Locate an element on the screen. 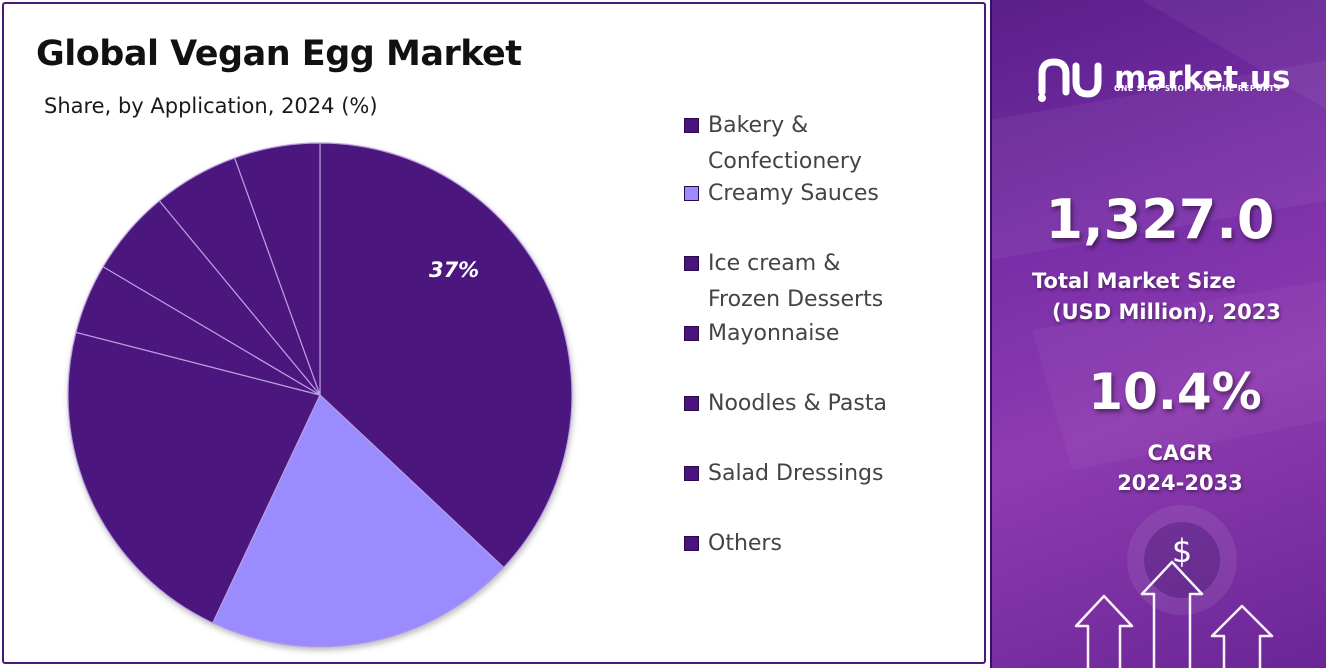 The height and width of the screenshot is (668, 1326). brand-tagline: ONE STOP SHOP FOR THE REPORTS is located at coordinates (1197, 88).